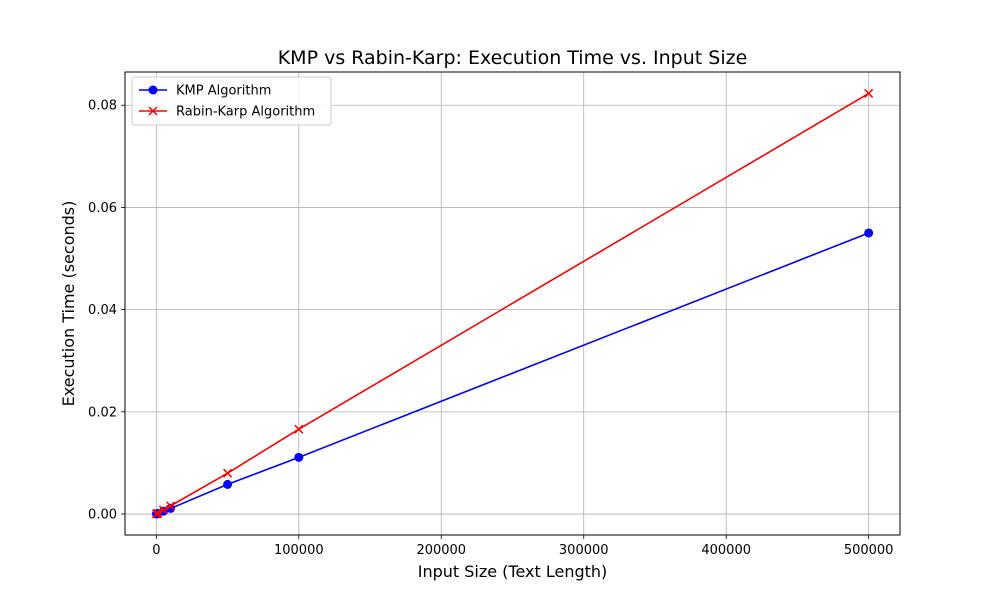 Image resolution: width=1000 pixels, height=600 pixels. I want to click on y-tick-label: 0.00, so click(102, 515).